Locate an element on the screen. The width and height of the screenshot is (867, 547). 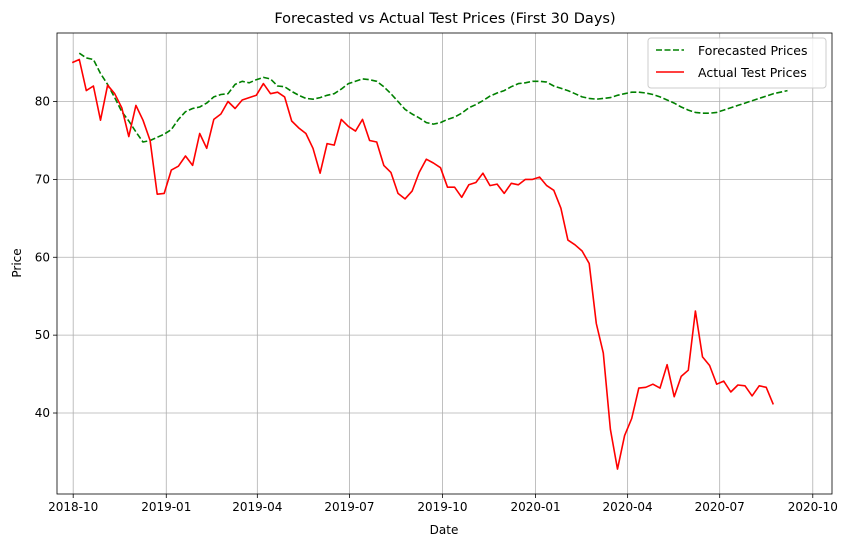
x-tick-label: 2020-01 is located at coordinates (535, 507).